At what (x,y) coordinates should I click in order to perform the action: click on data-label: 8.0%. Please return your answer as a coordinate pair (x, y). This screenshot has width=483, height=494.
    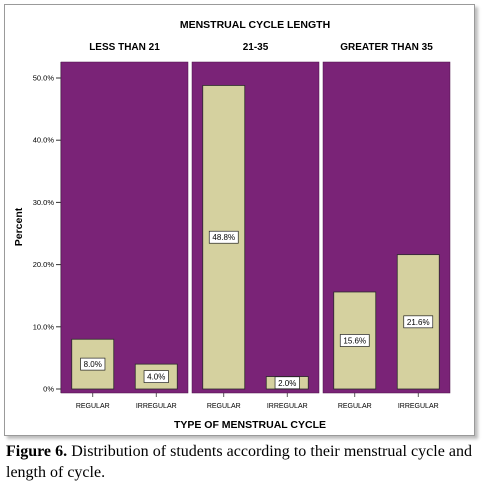
    Looking at the image, I should click on (93, 364).